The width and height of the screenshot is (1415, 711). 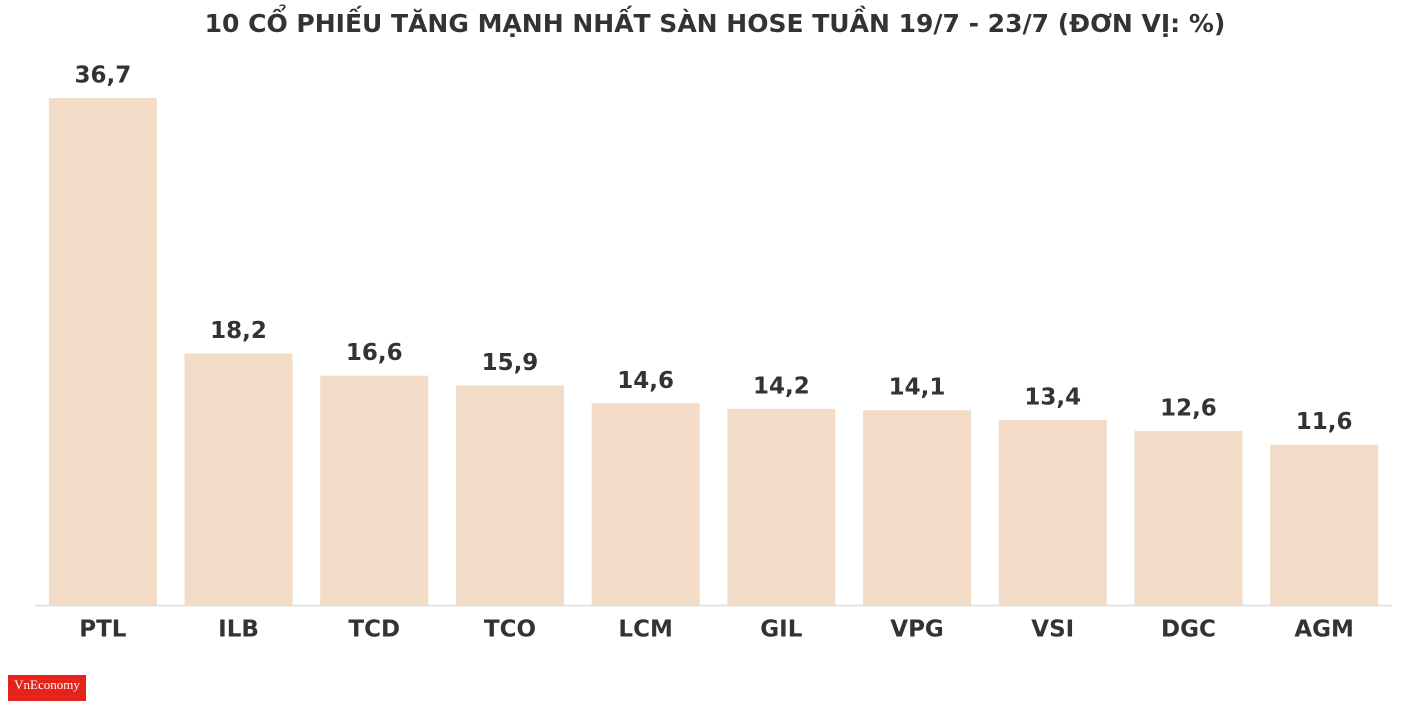 I want to click on x-tick-label: GIL, so click(x=781, y=630).